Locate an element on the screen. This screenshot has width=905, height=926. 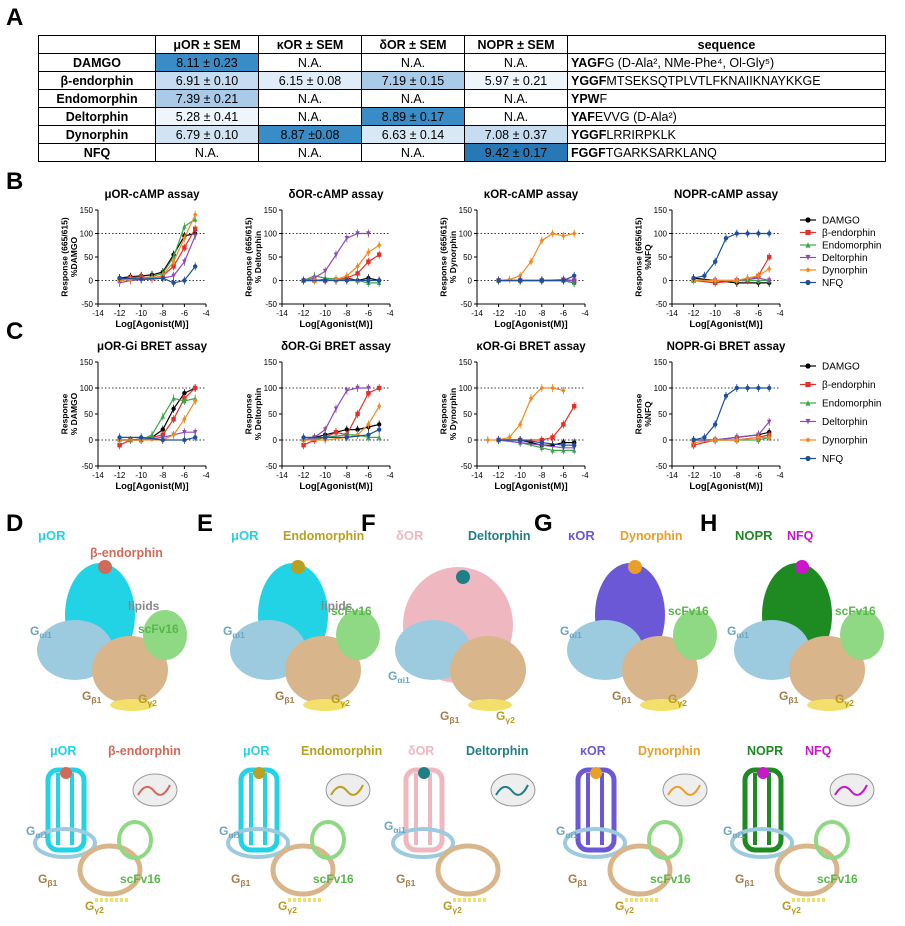
ggamma-density is located at coordinates (325, 705).